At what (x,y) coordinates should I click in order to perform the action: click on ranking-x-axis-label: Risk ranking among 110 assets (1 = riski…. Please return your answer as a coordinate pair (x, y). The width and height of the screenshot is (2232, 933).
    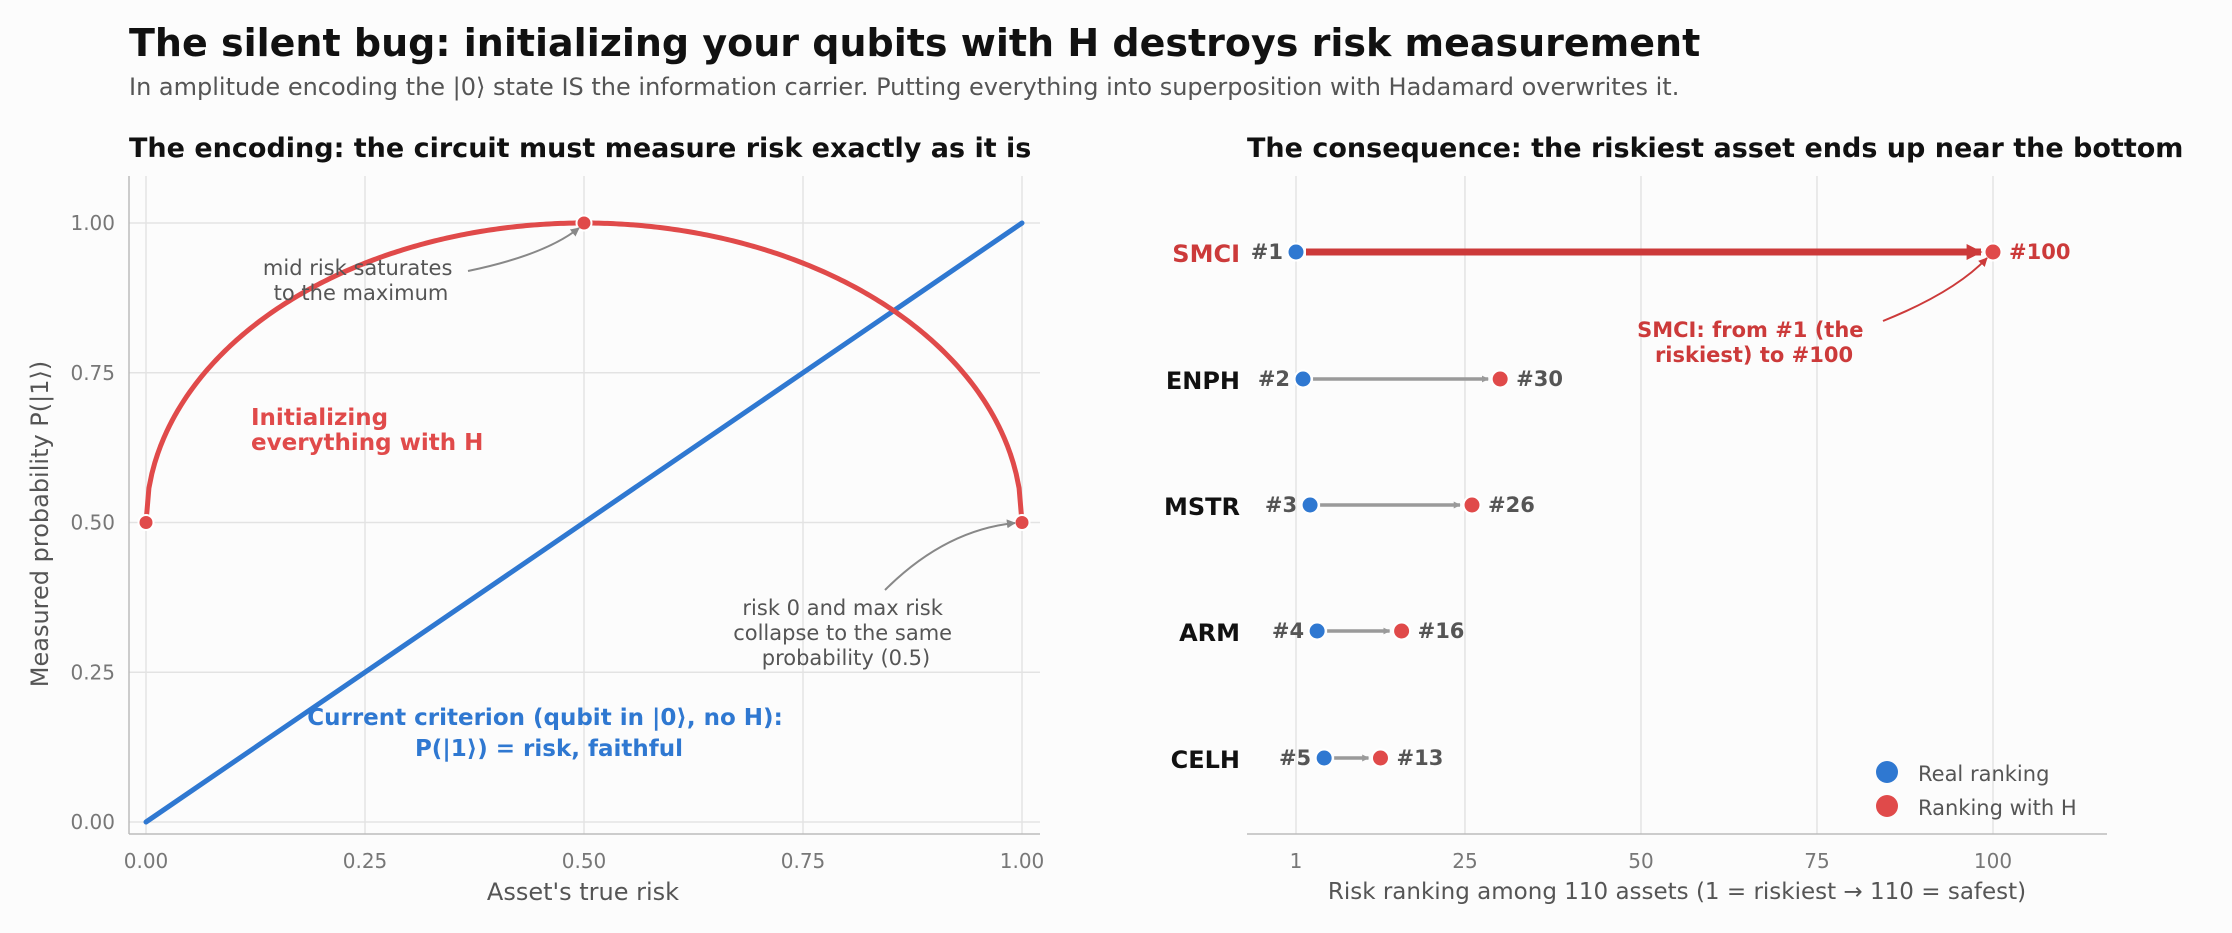
    Looking at the image, I should click on (1677, 892).